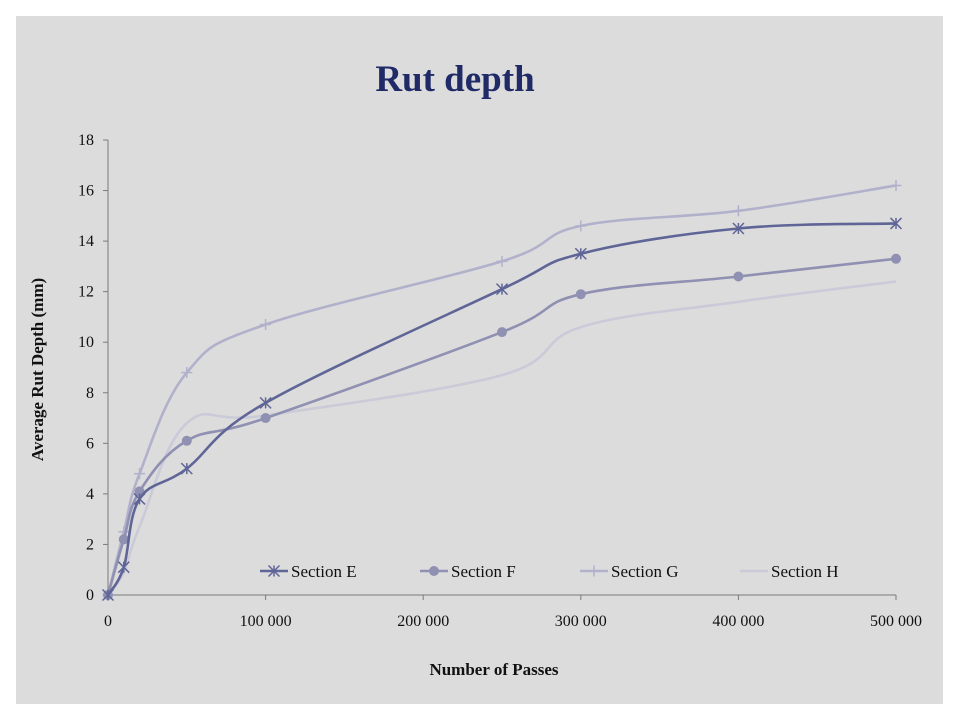 This screenshot has height=720, width=960. What do you see at coordinates (266, 621) in the screenshot?
I see `x-tick-label: 100 000` at bounding box center [266, 621].